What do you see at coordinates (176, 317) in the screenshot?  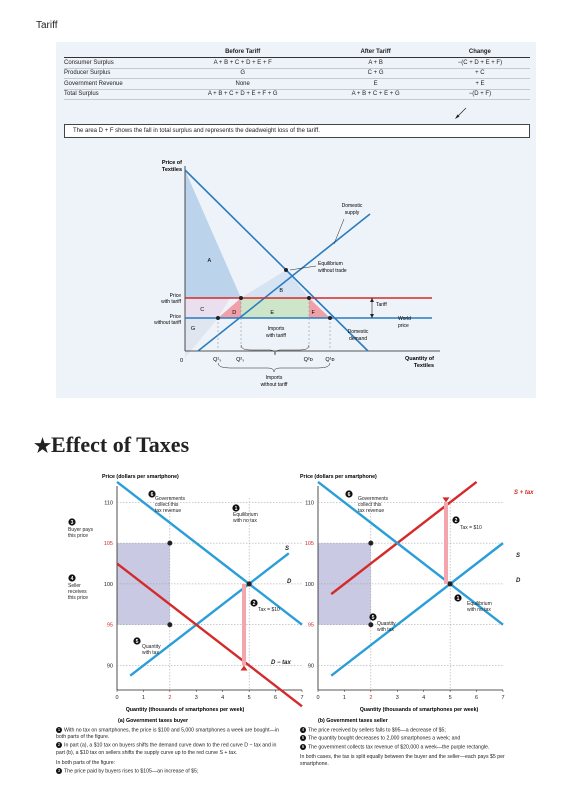 I see `price-without-tariff-label: Price` at bounding box center [176, 317].